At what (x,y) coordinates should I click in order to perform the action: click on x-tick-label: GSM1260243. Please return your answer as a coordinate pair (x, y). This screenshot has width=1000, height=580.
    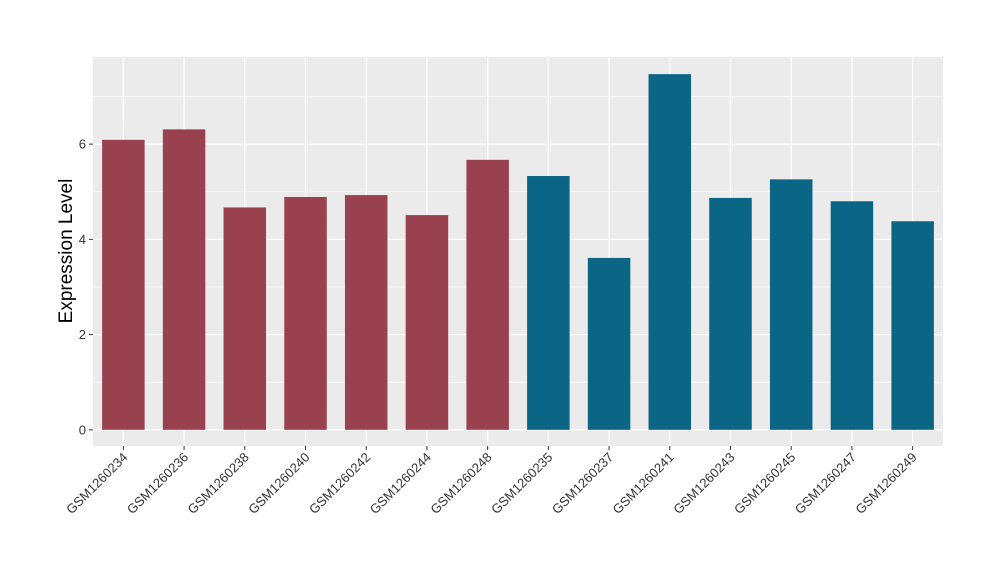
    Looking at the image, I should click on (703, 483).